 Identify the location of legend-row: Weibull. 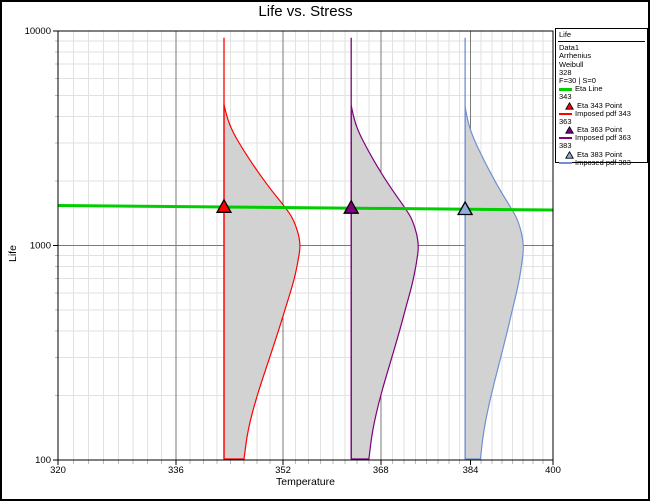
(601, 65).